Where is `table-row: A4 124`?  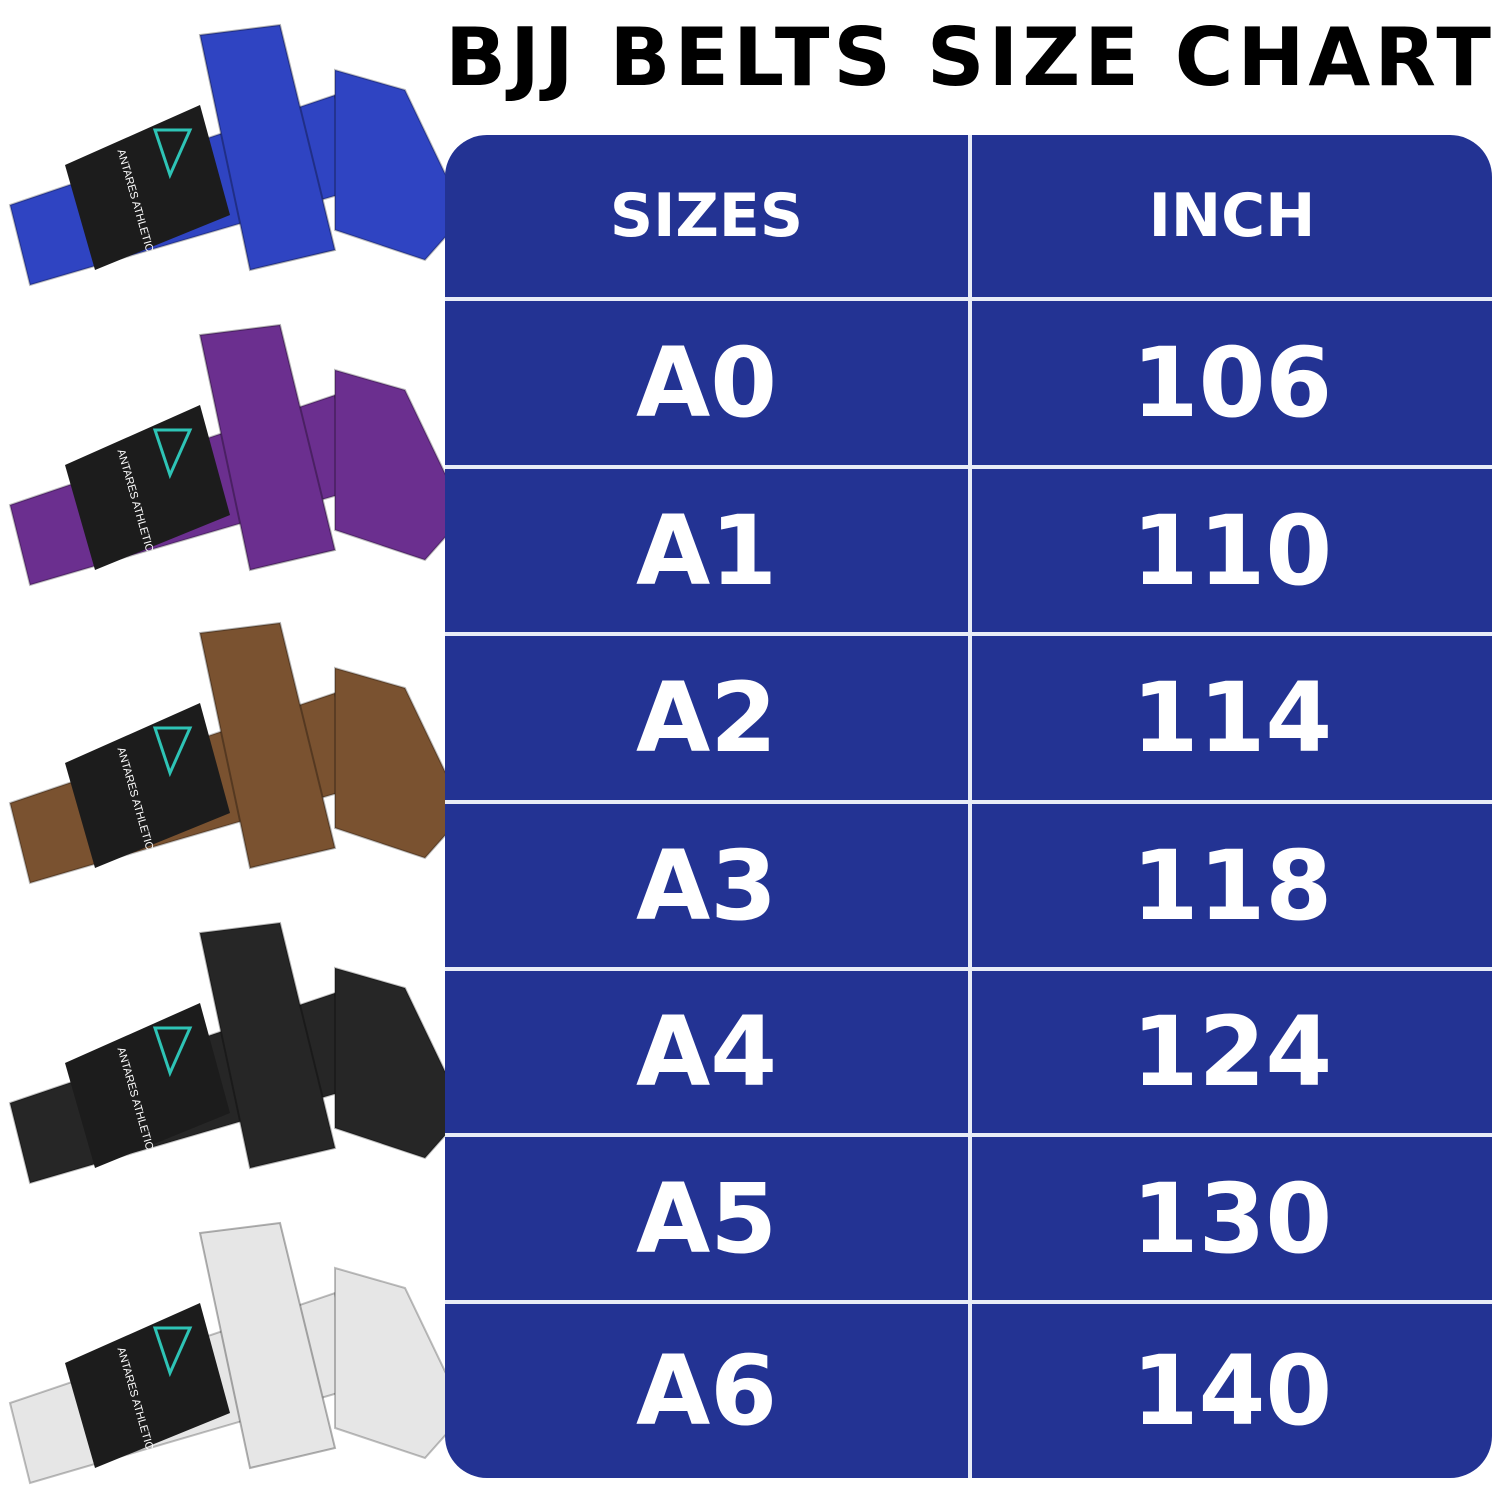 table-row: A4 124 is located at coordinates (968, 1052).